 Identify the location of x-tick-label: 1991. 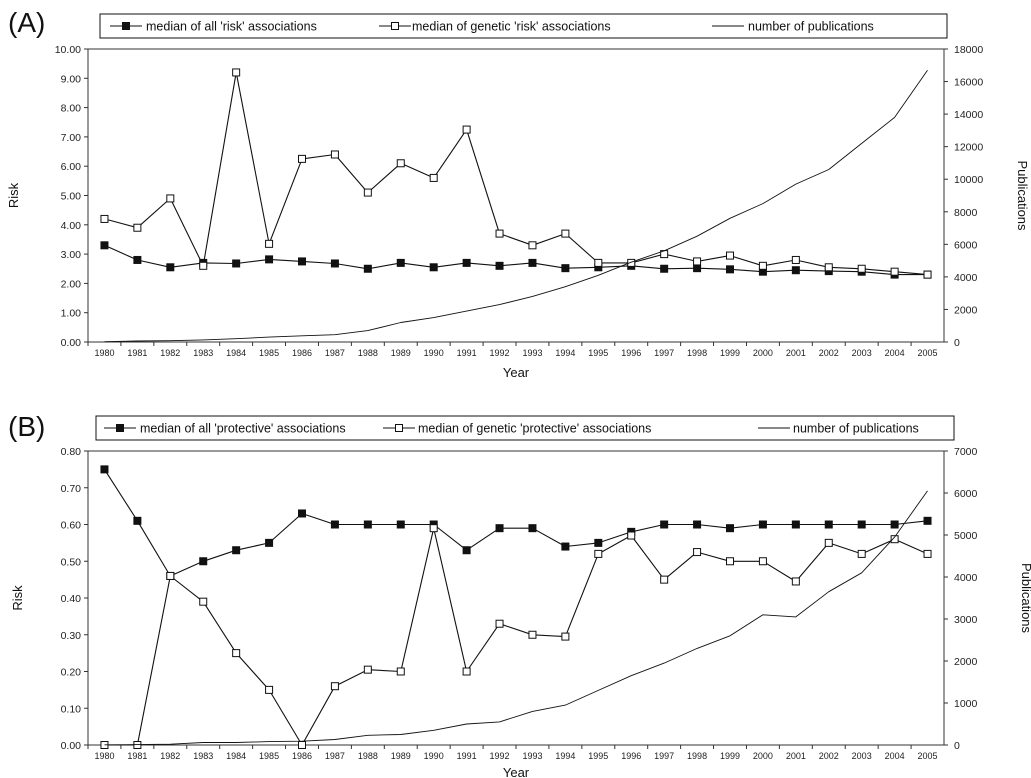
(467, 353).